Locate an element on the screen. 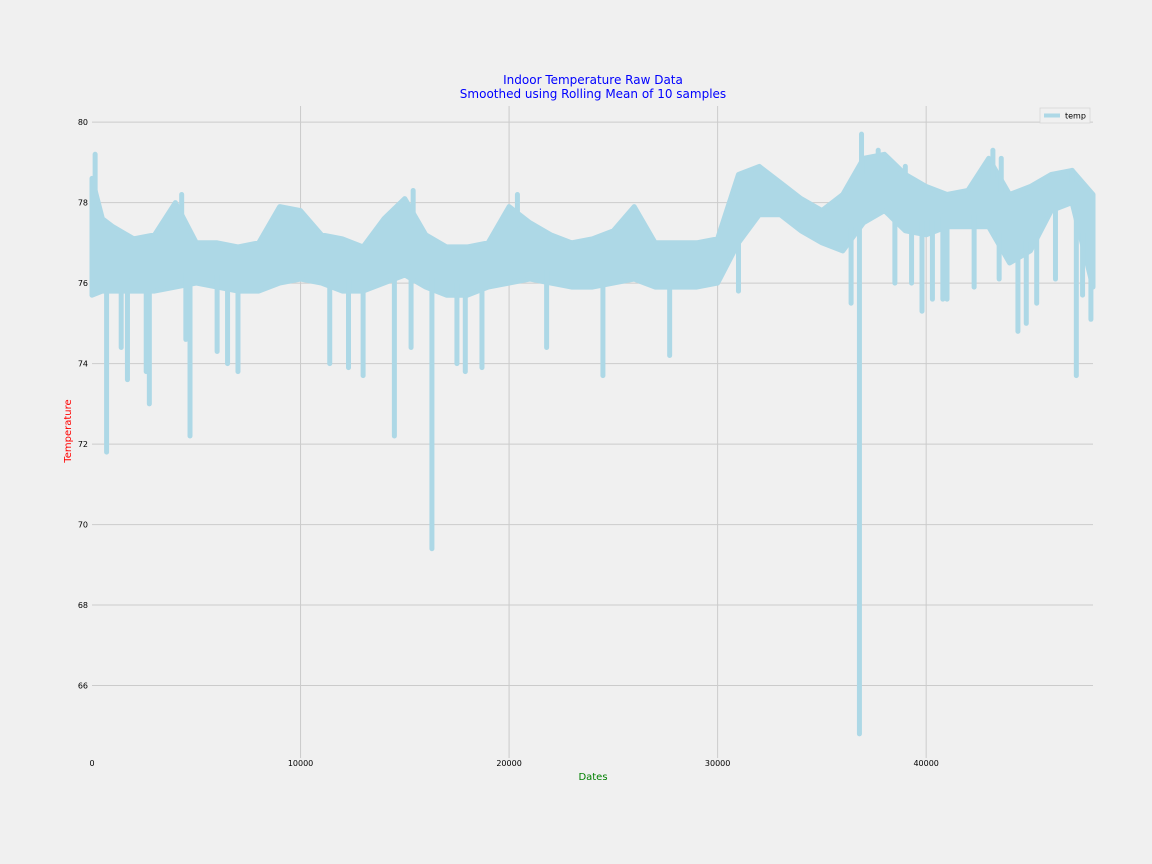 The height and width of the screenshot is (864, 1152). legend-box is located at coordinates (1065, 115).